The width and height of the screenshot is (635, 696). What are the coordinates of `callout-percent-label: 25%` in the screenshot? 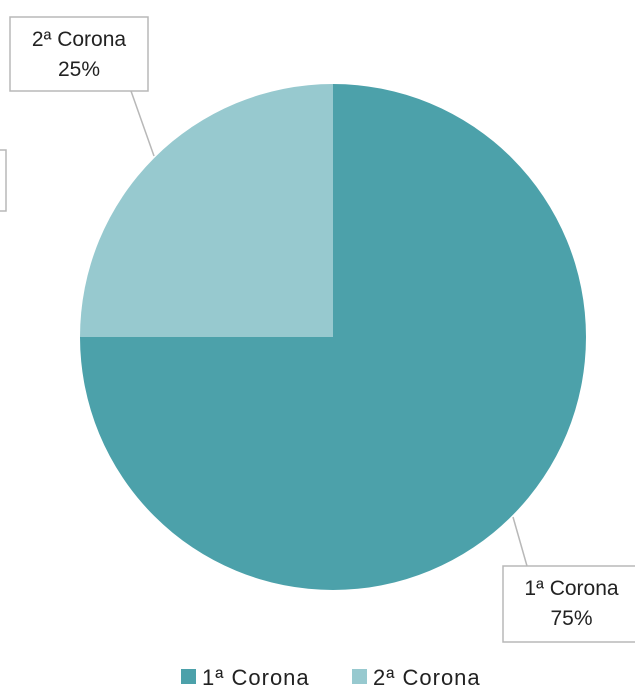 It's located at (79, 69).